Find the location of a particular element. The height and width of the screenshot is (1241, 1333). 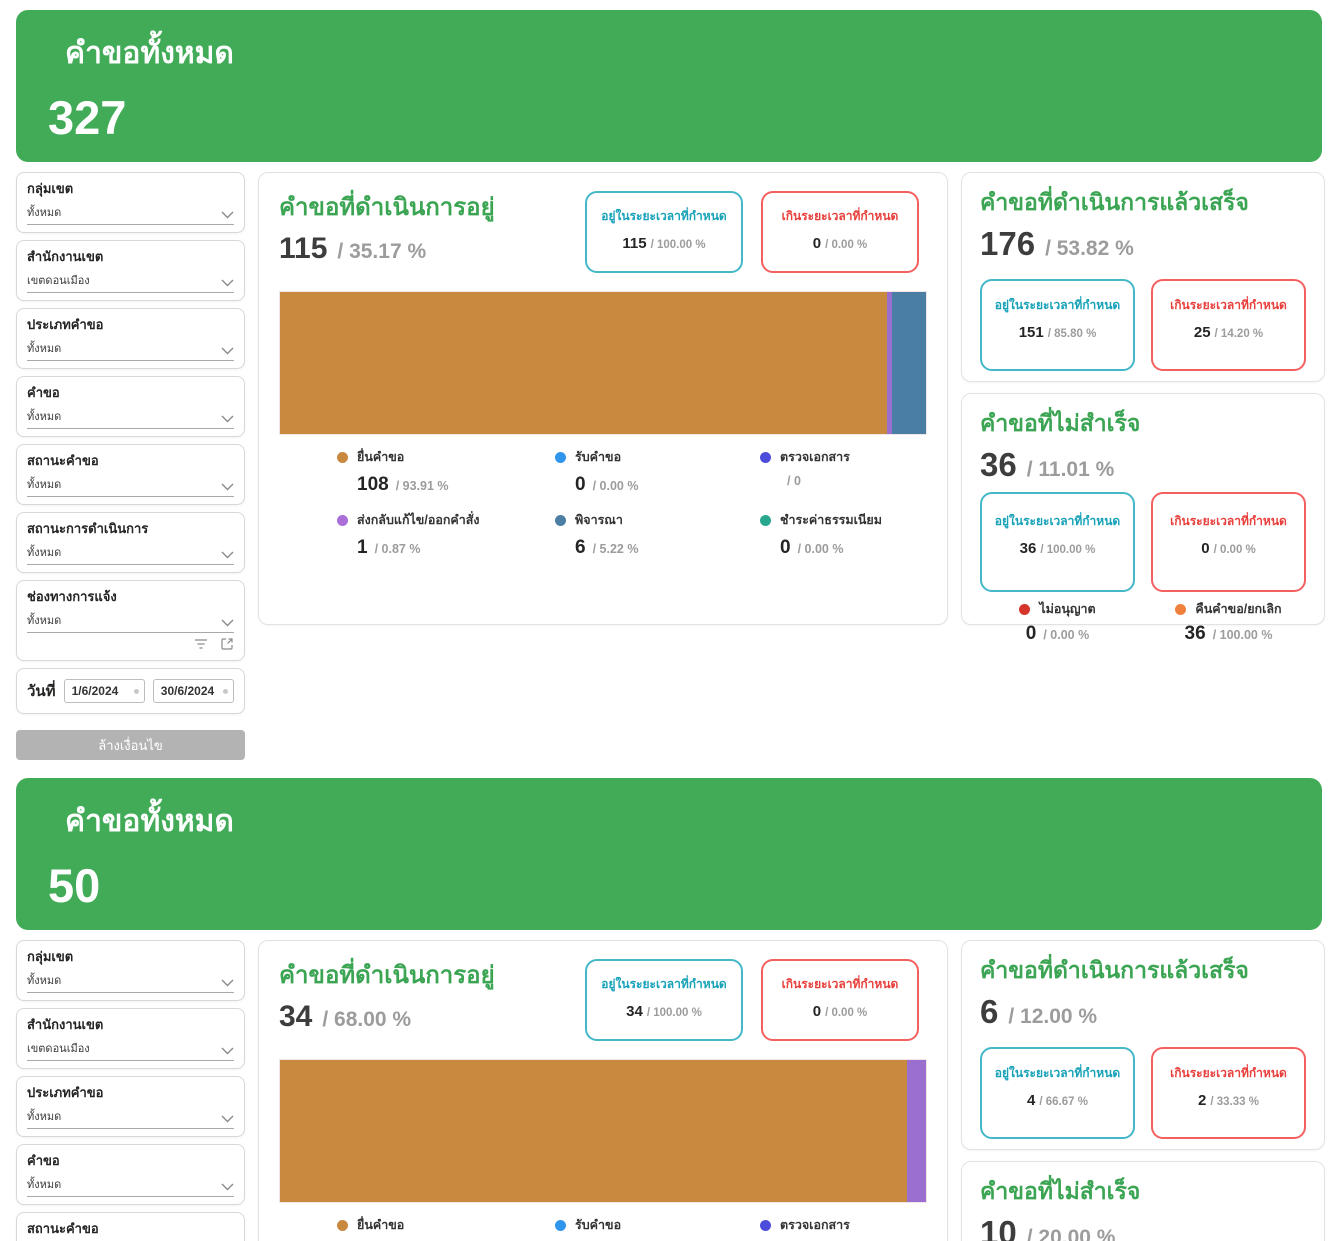

on-time-box: อยู่ในระยะเวลาที่กำหนด 34/ 100.00 % is located at coordinates (664, 1000).